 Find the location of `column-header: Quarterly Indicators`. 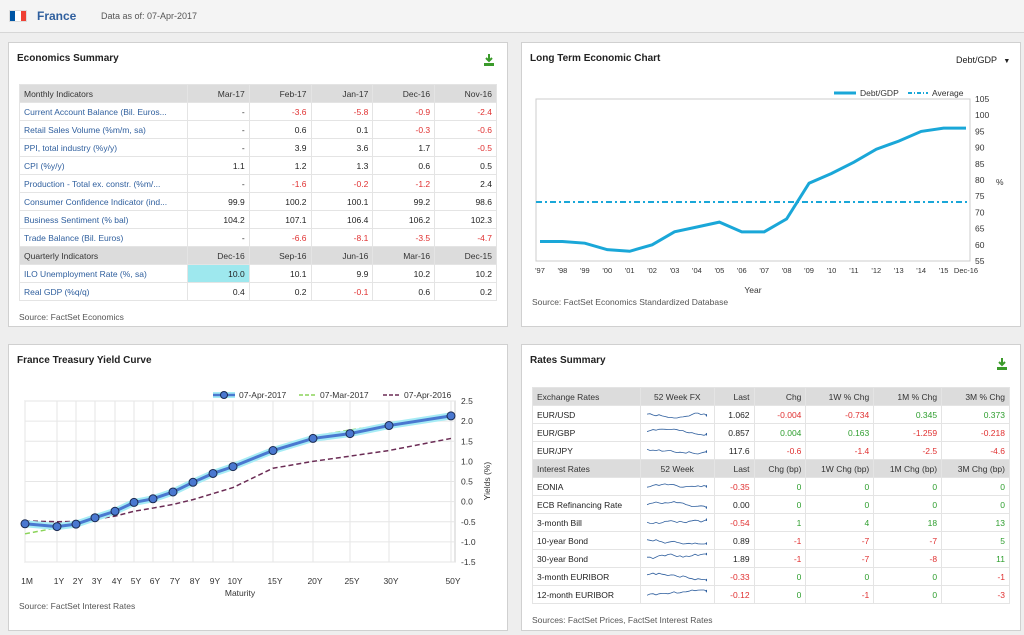

column-header: Quarterly Indicators is located at coordinates (103, 255).